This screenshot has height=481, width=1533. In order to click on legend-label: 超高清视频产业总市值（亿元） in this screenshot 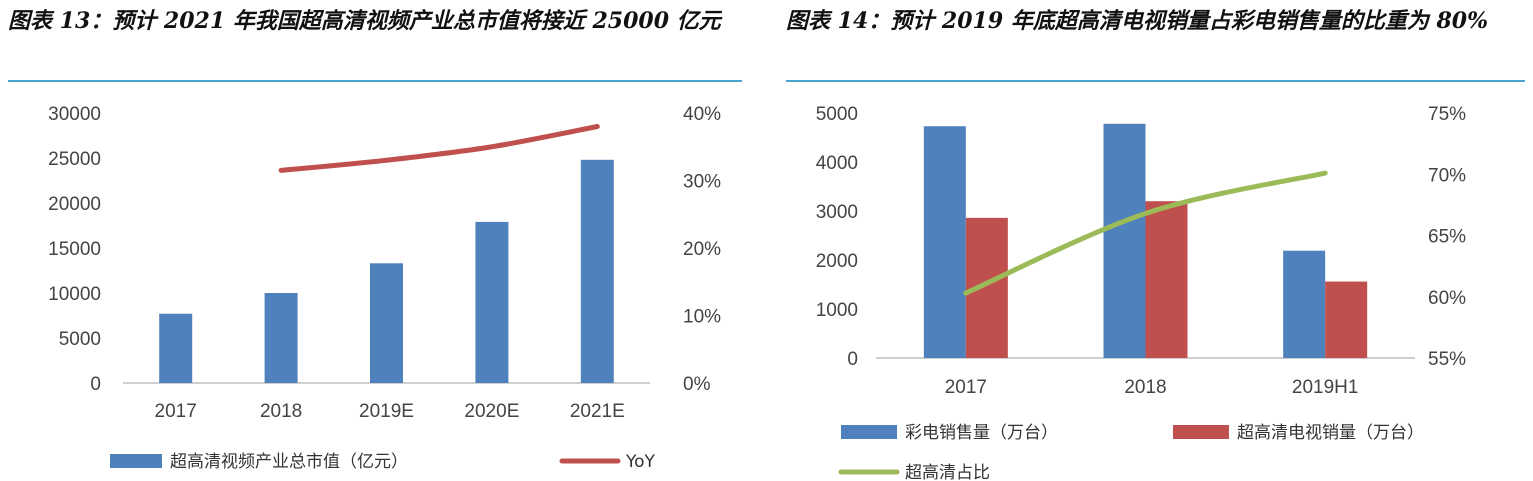, I will do `click(289, 462)`.